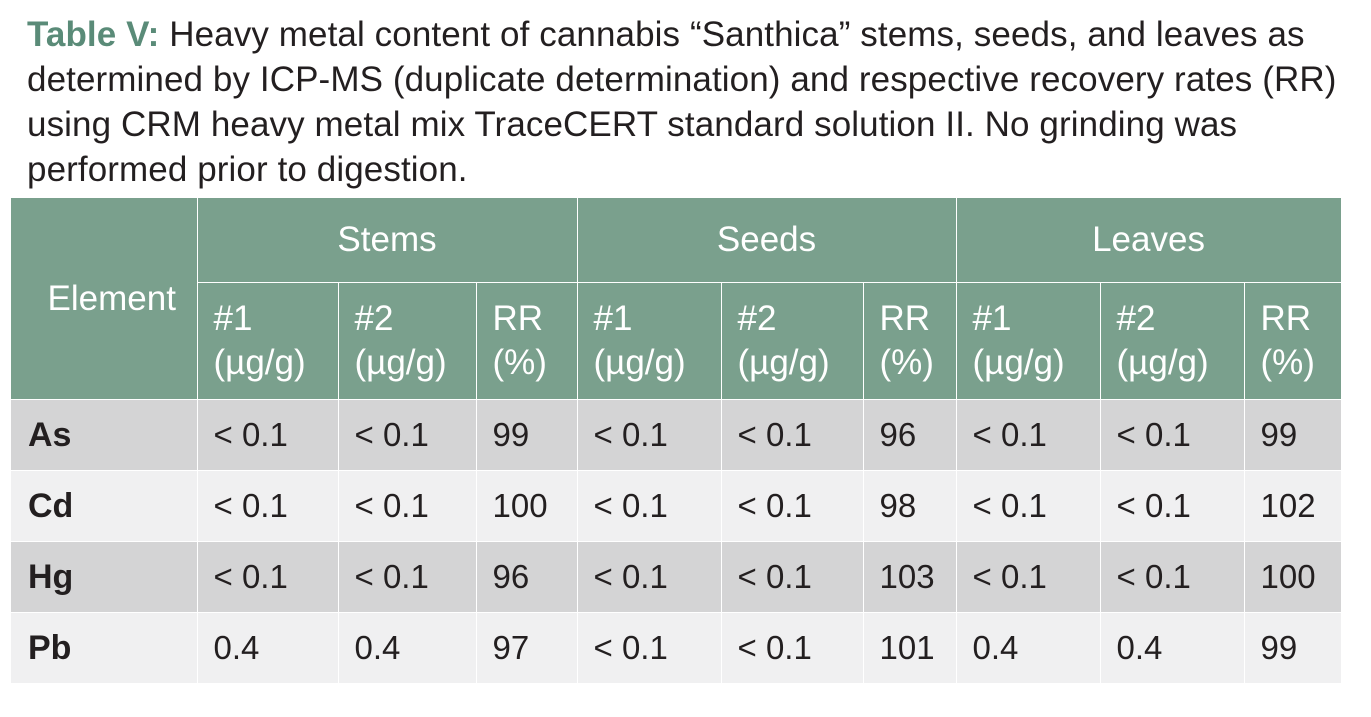 The image size is (1371, 717). I want to click on element-column-header: Element, so click(104, 298).